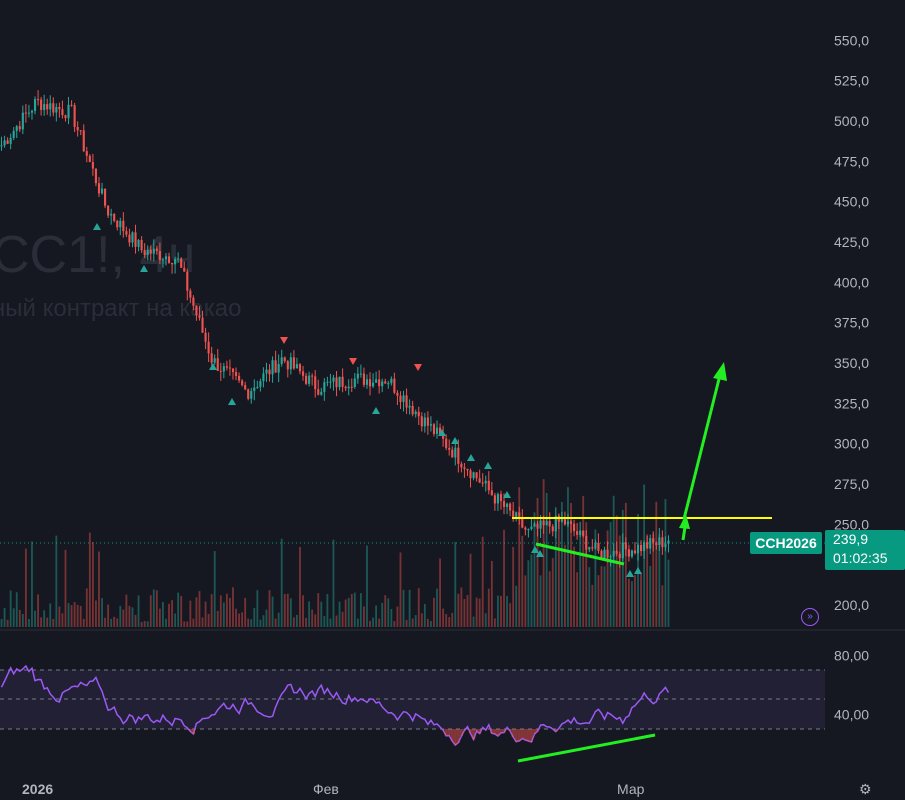 Image resolution: width=905 pixels, height=800 pixels. Describe the element at coordinates (851, 161) in the screenshot. I see `price-tick-label: 475,0` at that location.